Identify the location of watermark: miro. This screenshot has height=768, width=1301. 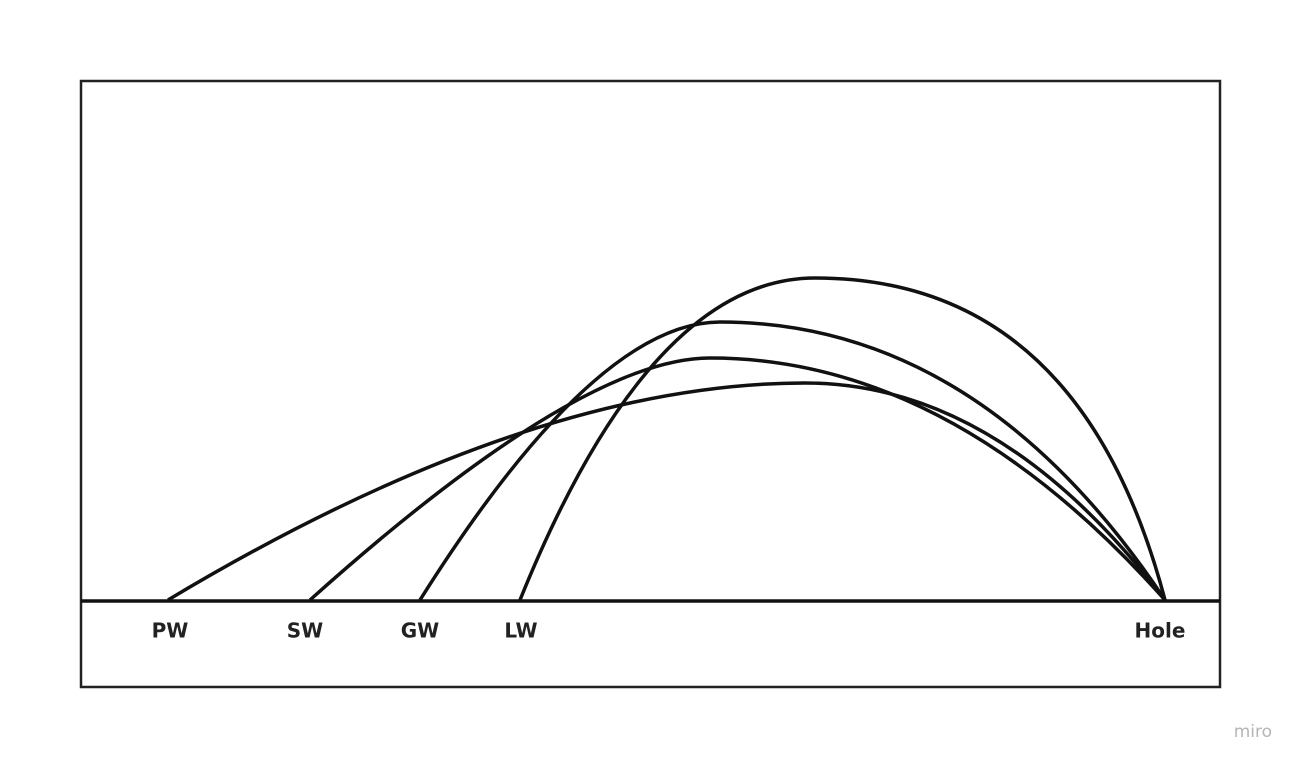
(1253, 732).